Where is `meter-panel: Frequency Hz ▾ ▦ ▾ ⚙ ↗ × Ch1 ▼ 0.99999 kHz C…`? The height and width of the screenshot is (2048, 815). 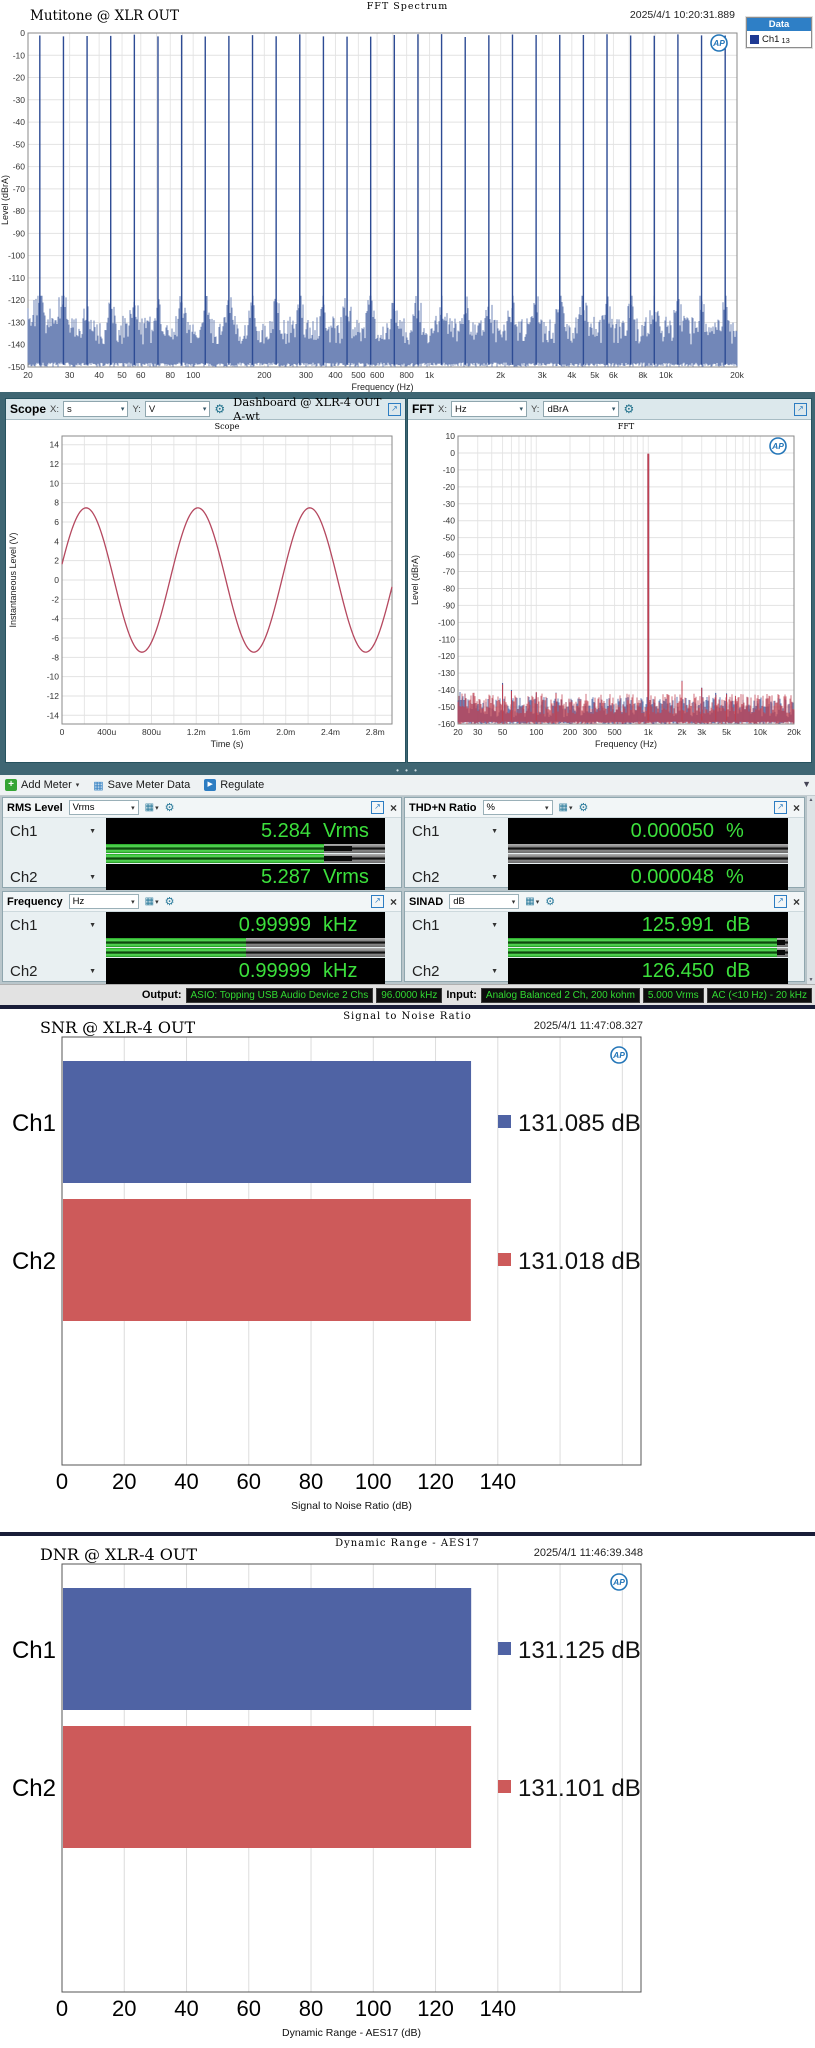
meter-panel: Frequency Hz ▾ ▦ ▾ ⚙ ↗ × Ch1 ▼ 0.99999 kHz C… is located at coordinates (202, 937).